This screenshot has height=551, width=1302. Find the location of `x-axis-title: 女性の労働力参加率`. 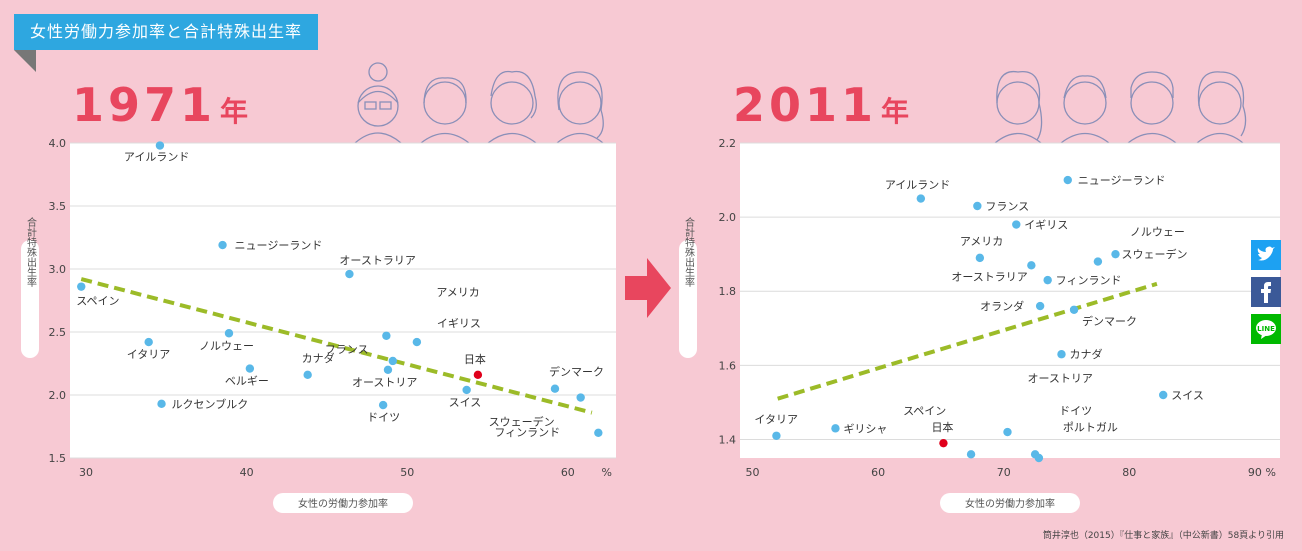

x-axis-title: 女性の労働力参加率 is located at coordinates (1010, 503).